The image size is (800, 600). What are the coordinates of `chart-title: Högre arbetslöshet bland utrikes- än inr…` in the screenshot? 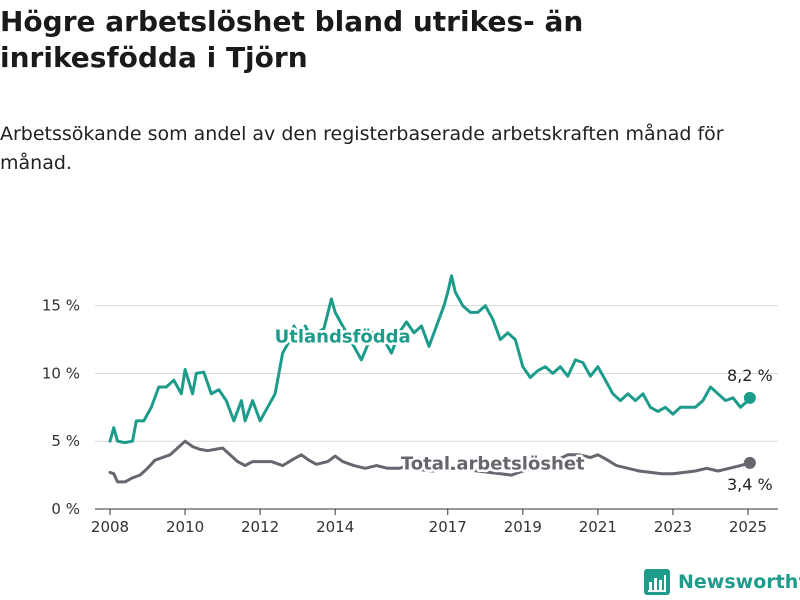 It's located at (292, 39).